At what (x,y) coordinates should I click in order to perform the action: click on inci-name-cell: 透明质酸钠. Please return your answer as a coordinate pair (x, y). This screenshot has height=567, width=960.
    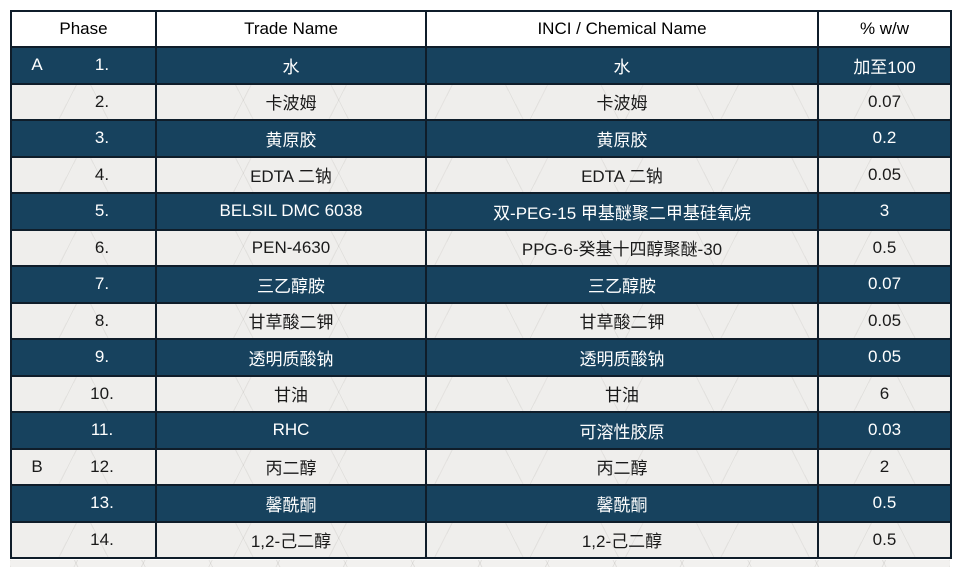
    Looking at the image, I should click on (622, 357).